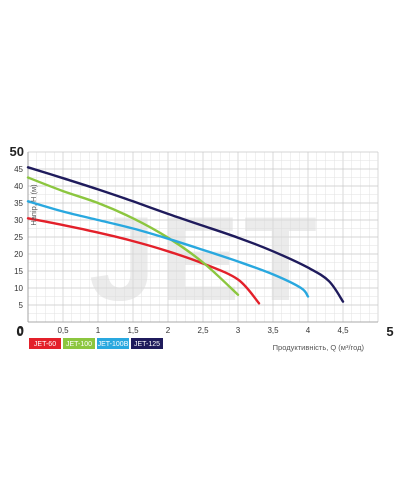 Image resolution: width=400 pixels, height=500 pixels. Describe the element at coordinates (319, 347) in the screenshot. I see `x-axis-label: Продуктивність, Q (м³/год)` at that location.